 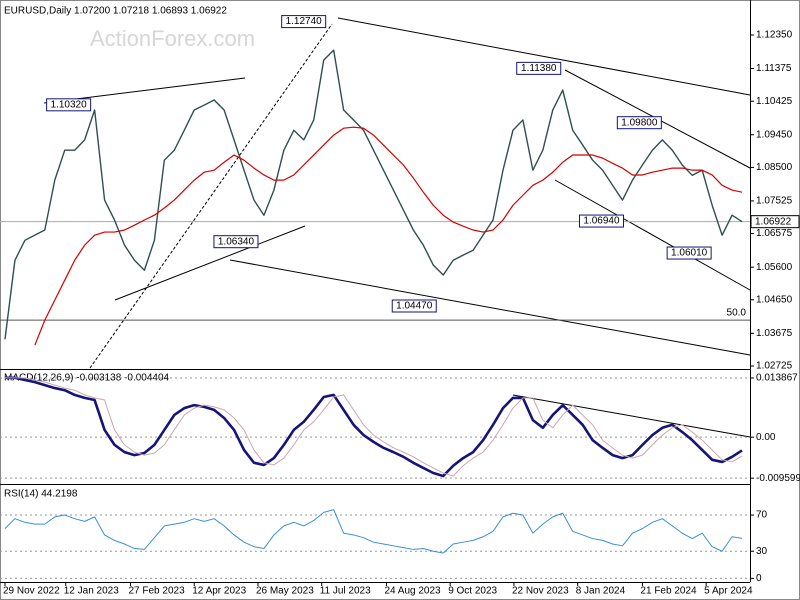 What do you see at coordinates (31, 591) in the screenshot?
I see `x-tick-label: 29 Nov 2022` at bounding box center [31, 591].